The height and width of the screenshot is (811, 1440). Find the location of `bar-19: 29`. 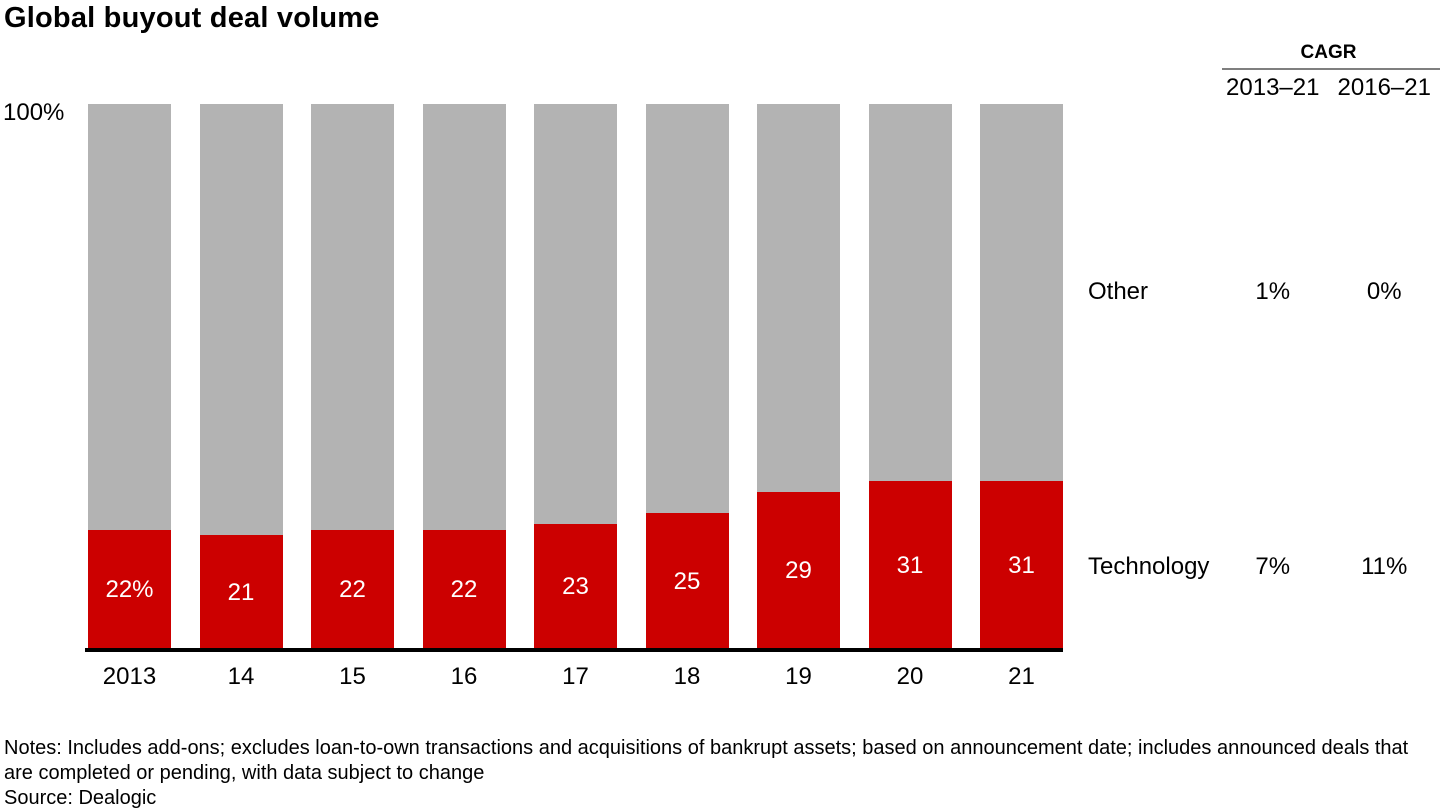

bar-19: 29 is located at coordinates (798, 377).